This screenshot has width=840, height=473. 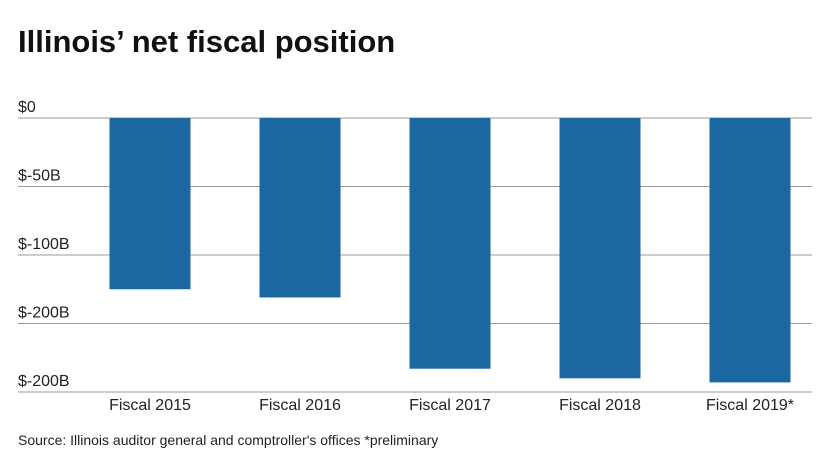 I want to click on y-tick-label: $-100B, so click(x=44, y=244).